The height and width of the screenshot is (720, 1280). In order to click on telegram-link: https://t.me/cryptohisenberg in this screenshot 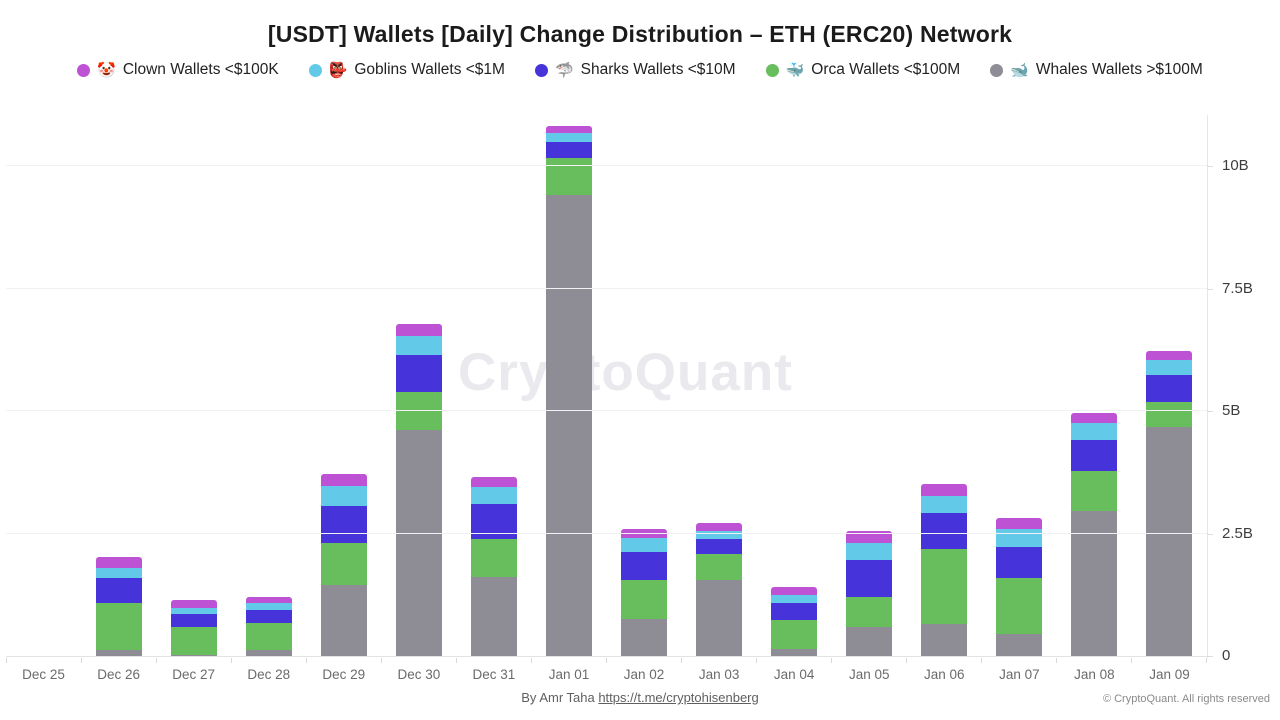, I will do `click(678, 697)`.